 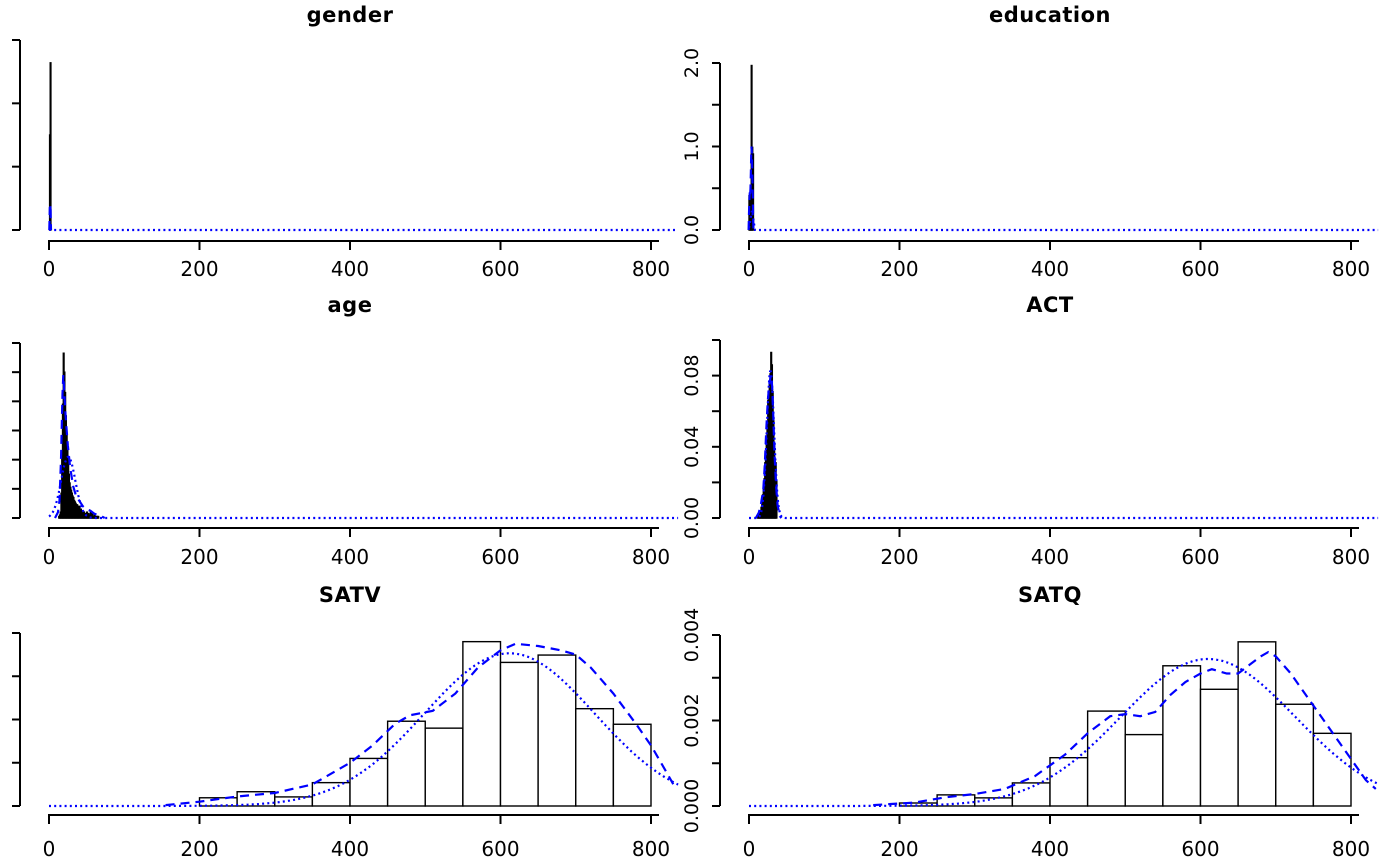 I want to click on svg-text: 0.002, so click(x=692, y=720).